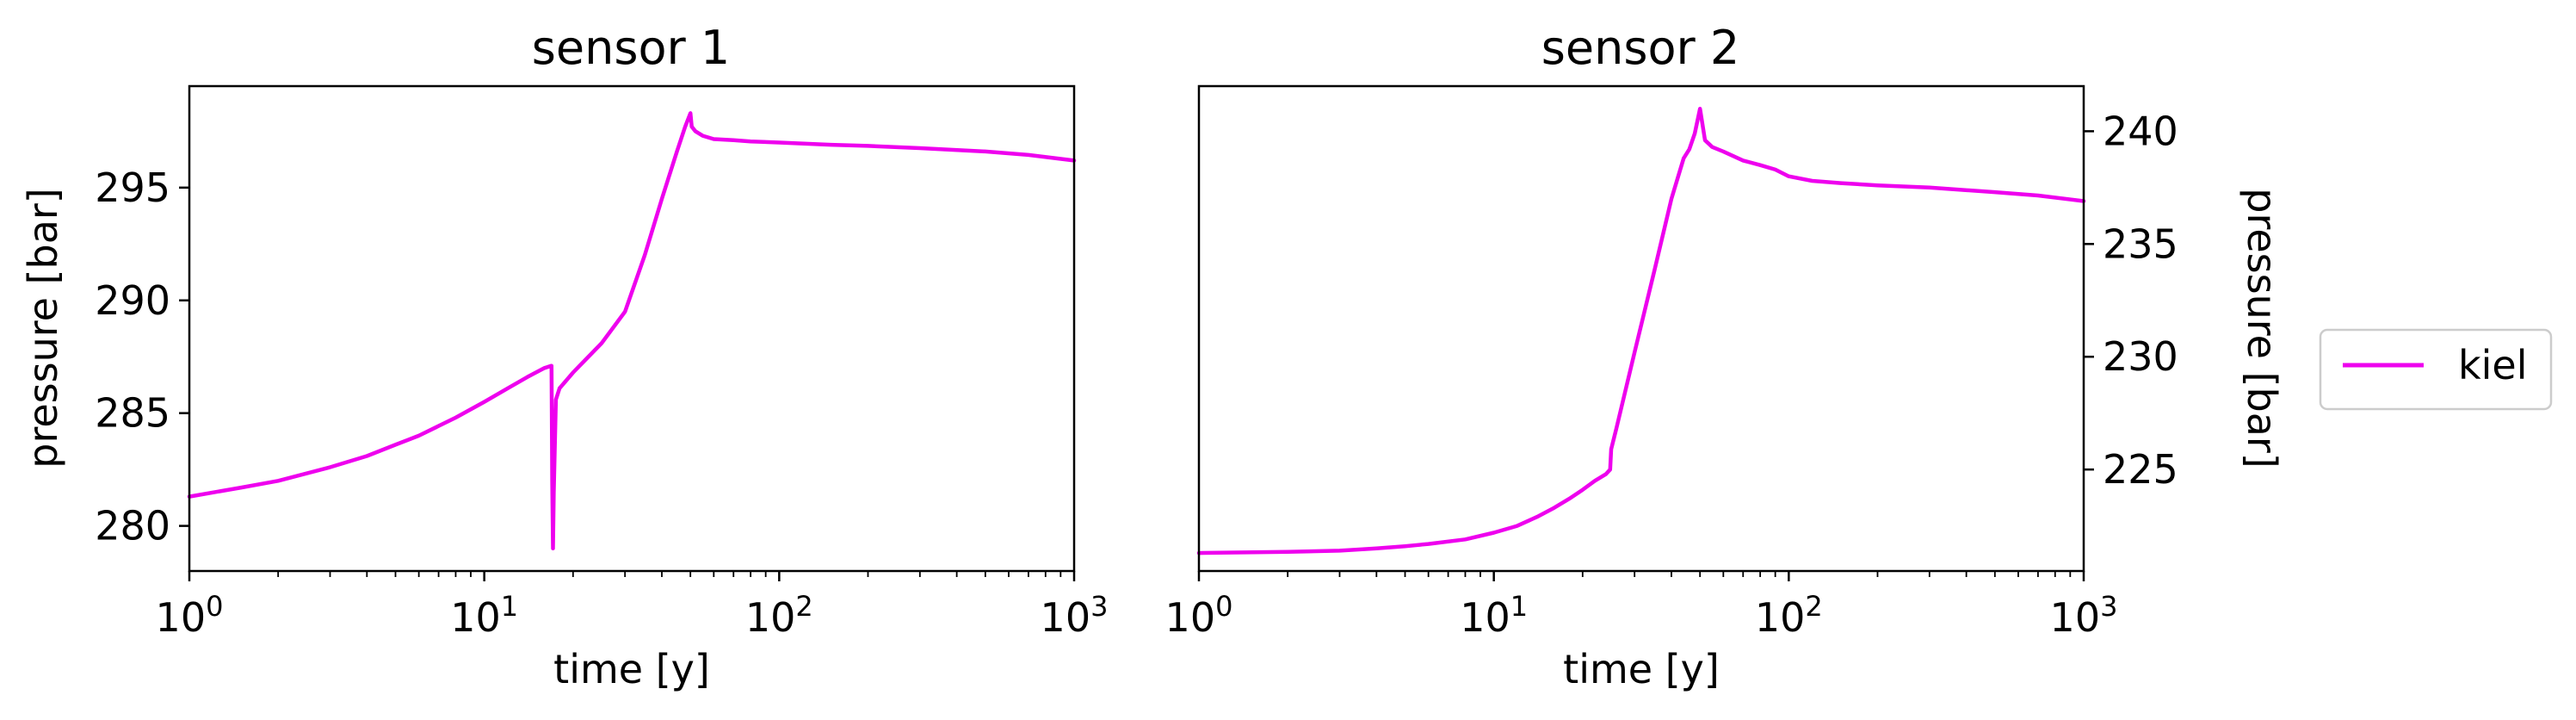  I want to click on panel-2-xtick-label: 10¹, so click(1494, 615).